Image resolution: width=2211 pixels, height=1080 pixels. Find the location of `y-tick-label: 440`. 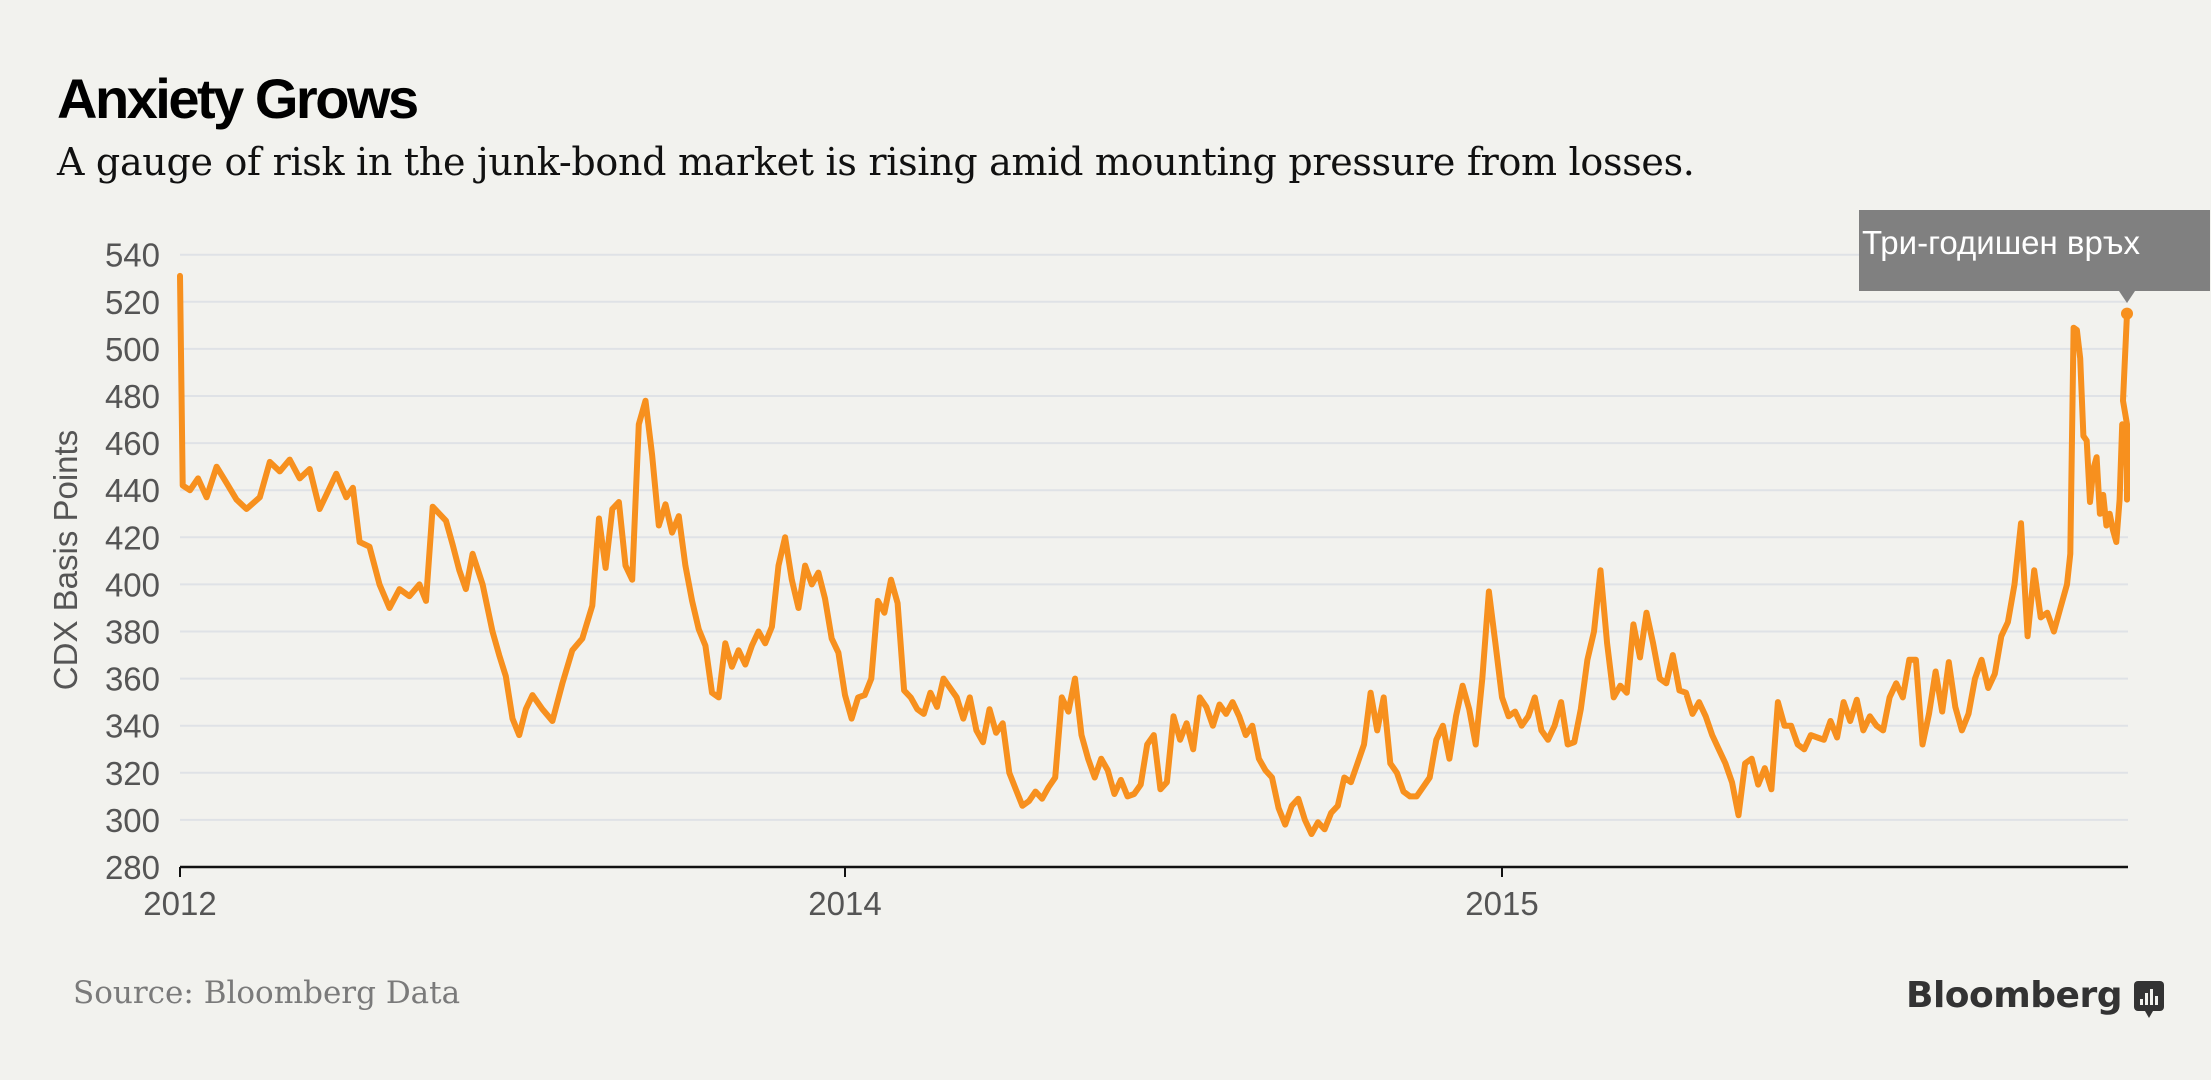

y-tick-label: 440 is located at coordinates (132, 490).